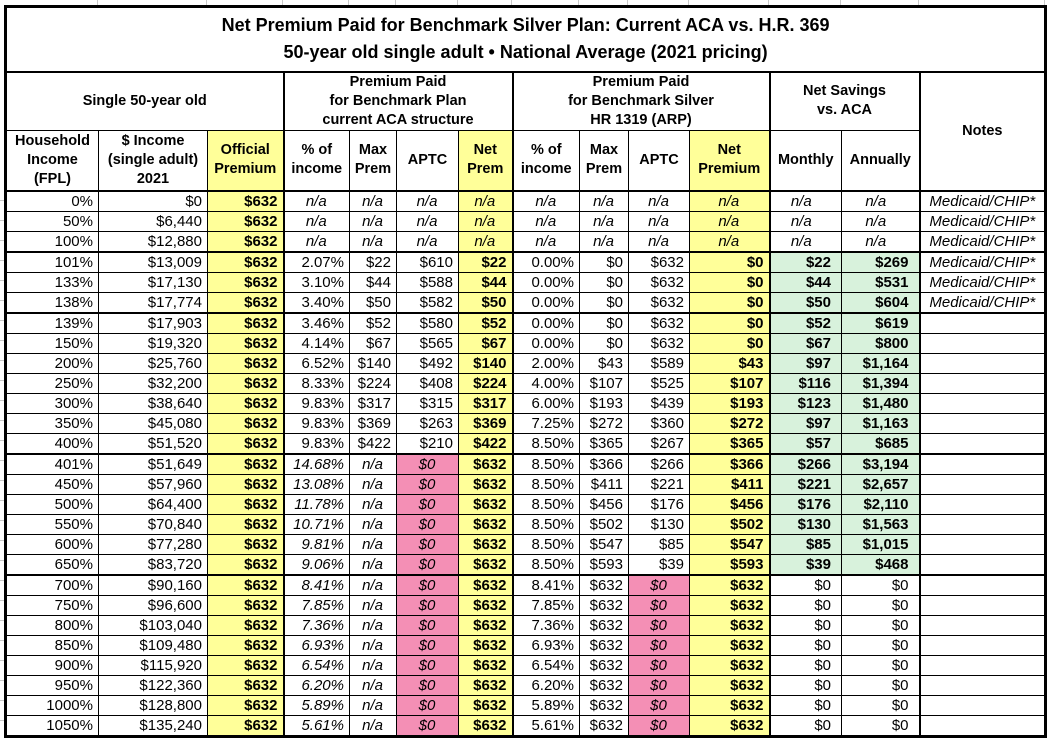 This screenshot has height=738, width=1048. What do you see at coordinates (659, 565) in the screenshot?
I see `cell-arp-aptc: $39` at bounding box center [659, 565].